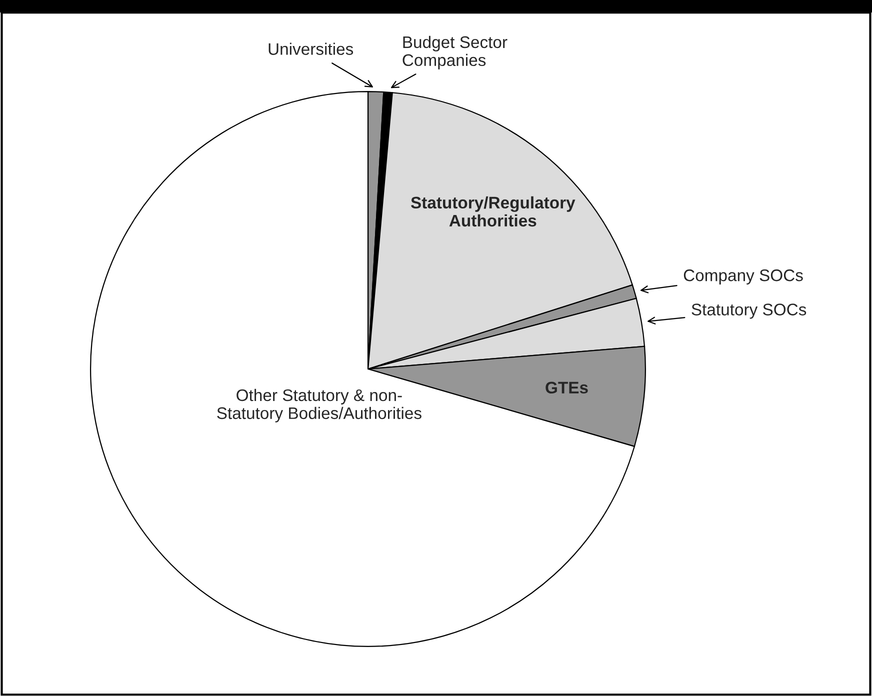  What do you see at coordinates (493, 211) in the screenshot?
I see `slice-label: Statutory/Regulatory Authorities` at bounding box center [493, 211].